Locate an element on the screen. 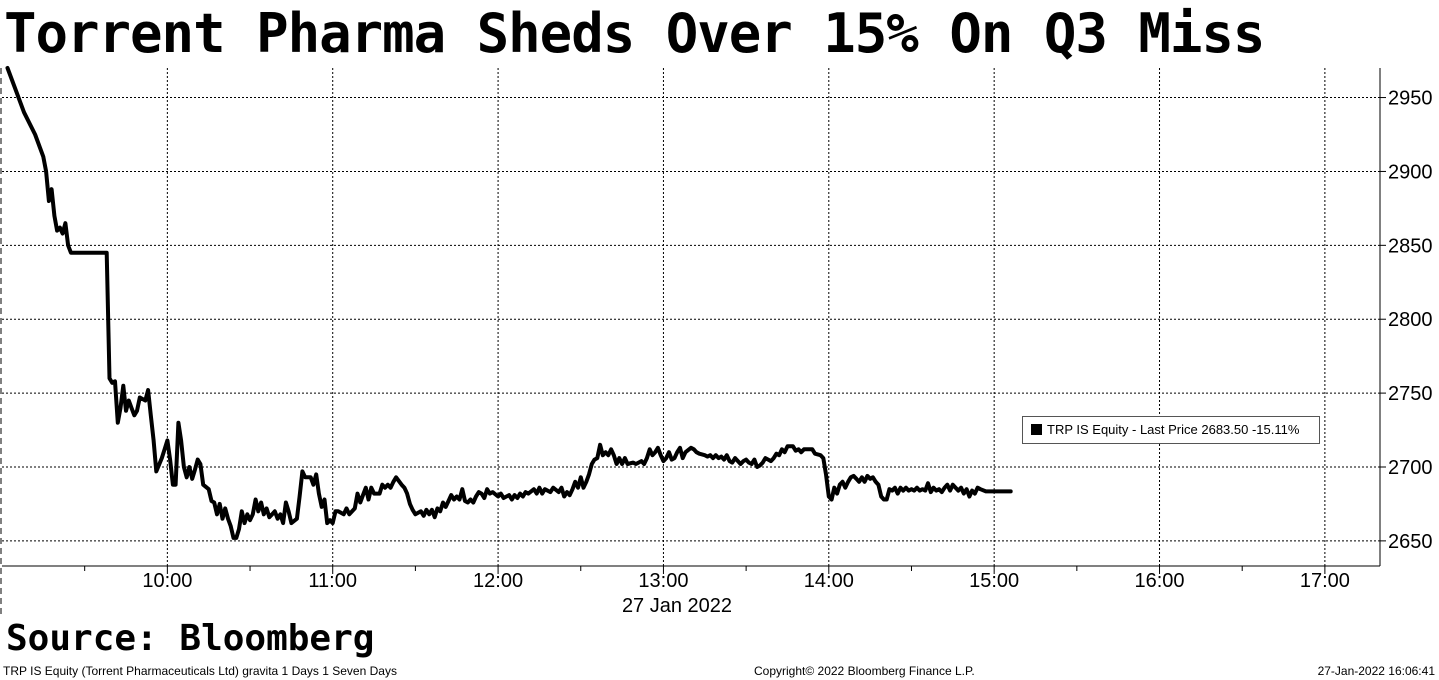 The width and height of the screenshot is (1439, 680). x-tick-label: 13:00 is located at coordinates (663, 581).